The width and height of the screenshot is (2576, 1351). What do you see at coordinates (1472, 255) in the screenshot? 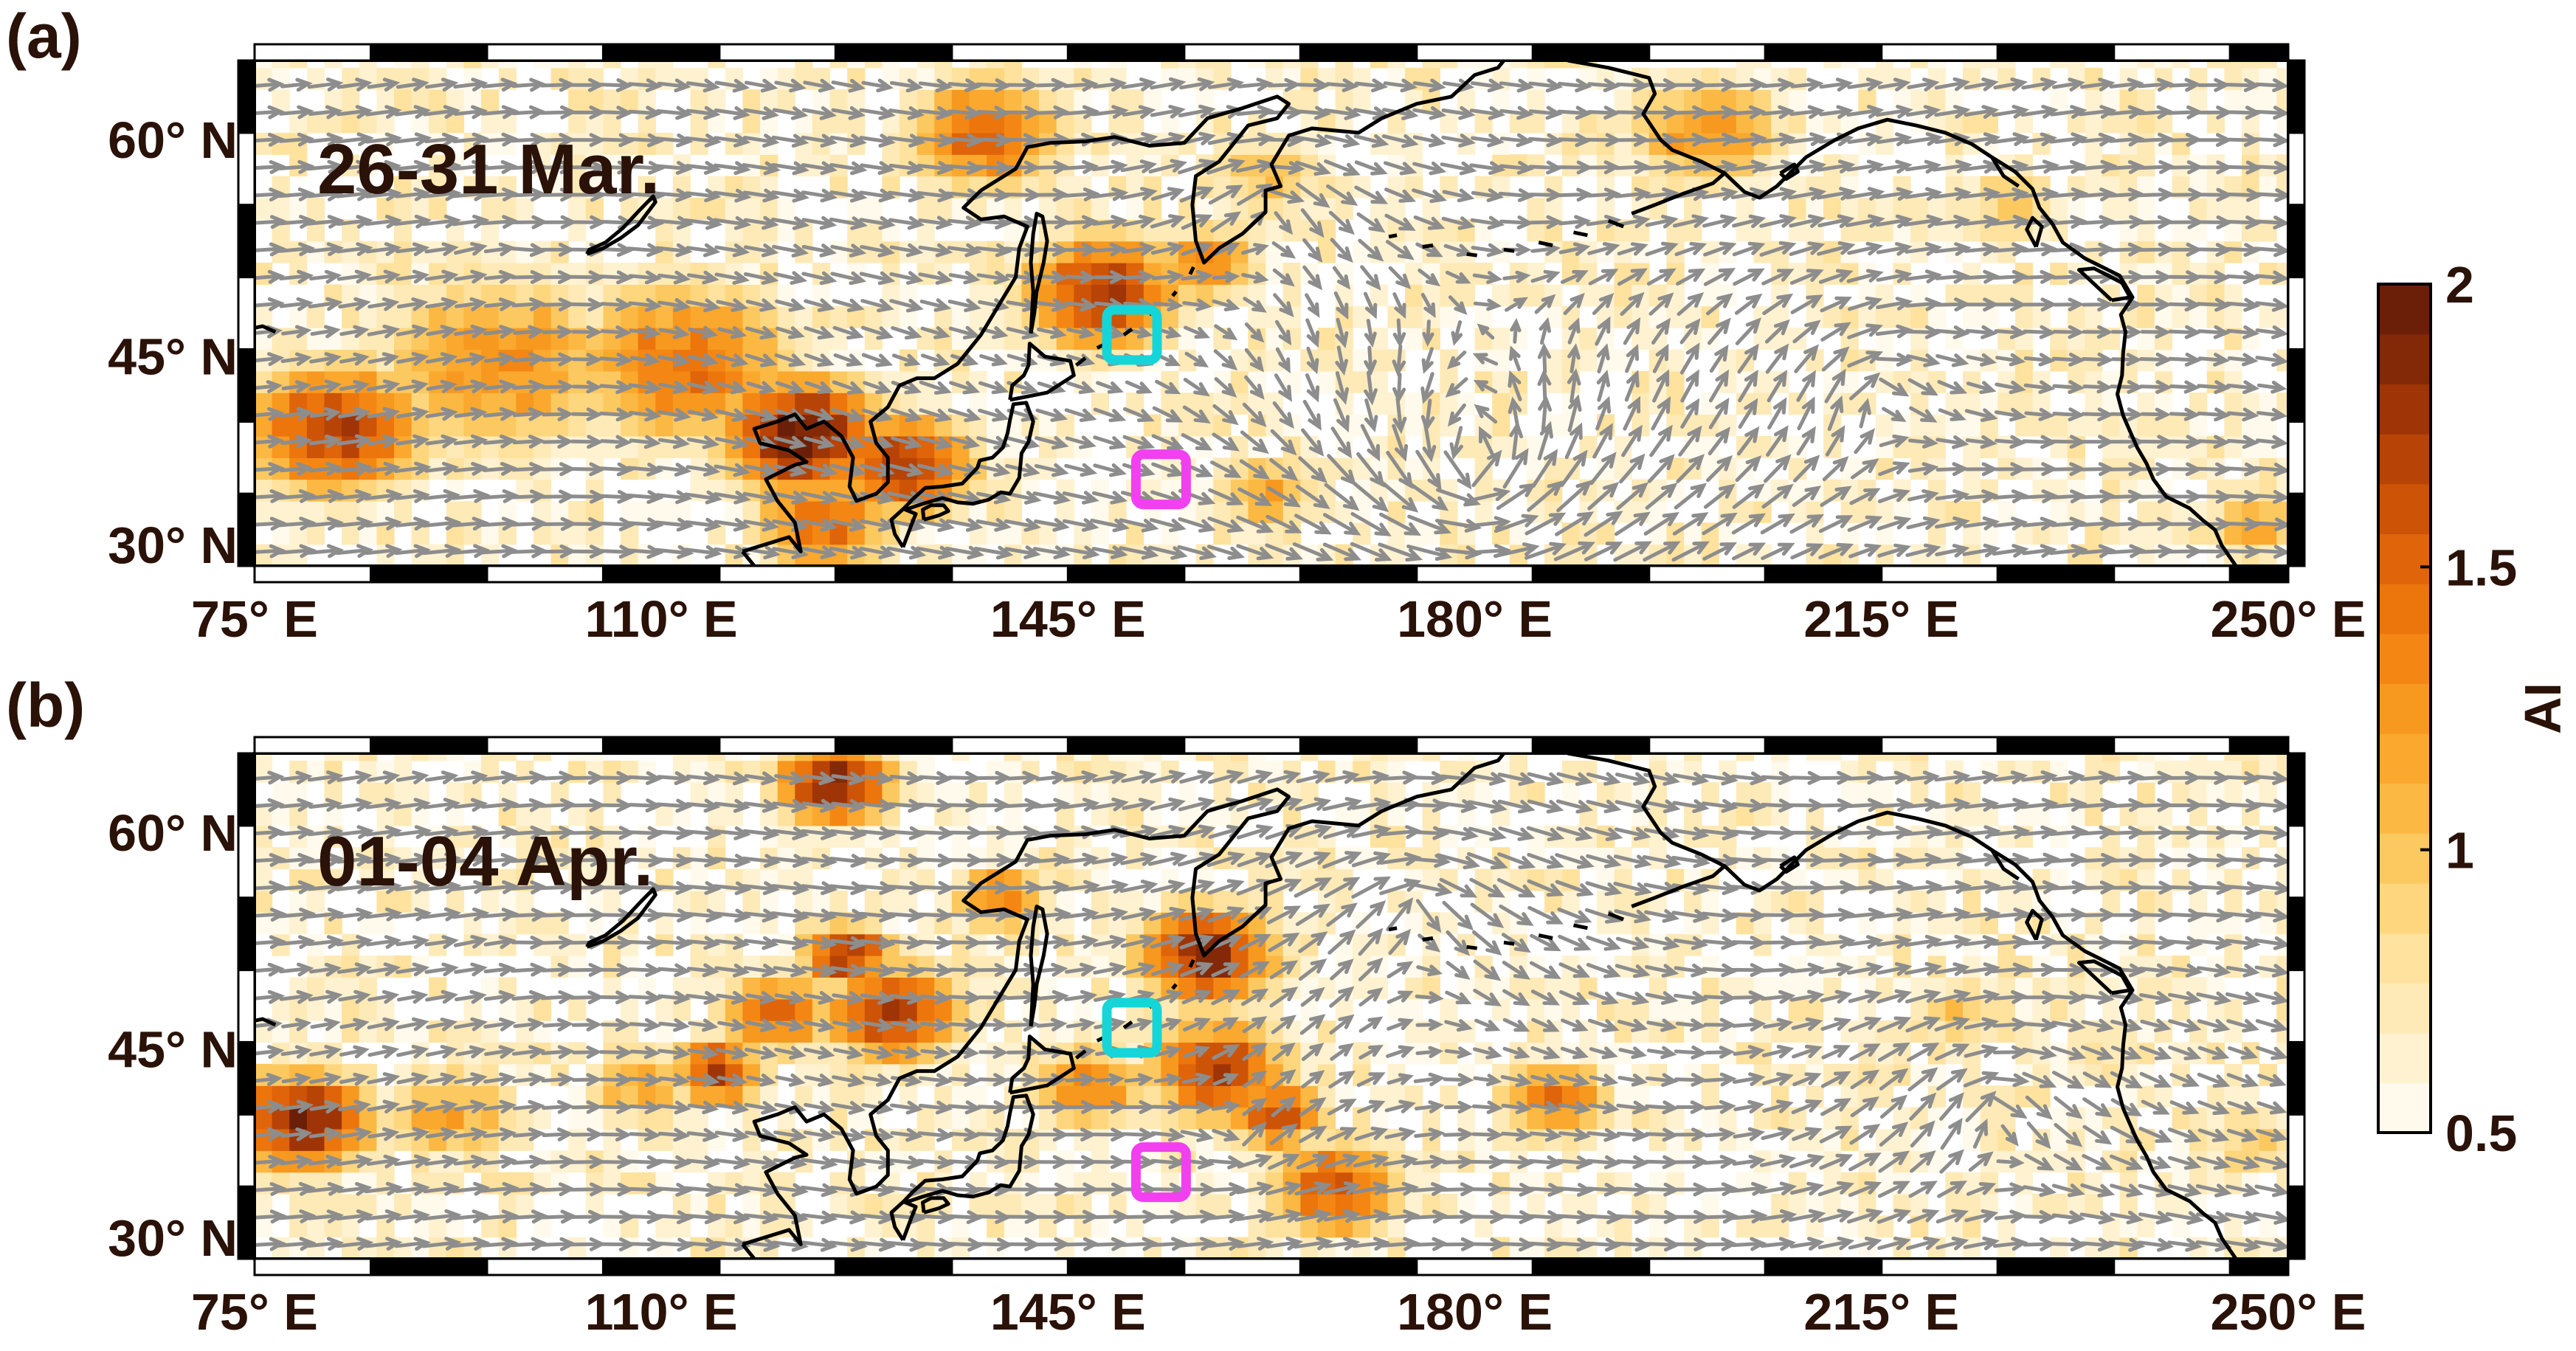
I see `coastline` at bounding box center [1472, 255].